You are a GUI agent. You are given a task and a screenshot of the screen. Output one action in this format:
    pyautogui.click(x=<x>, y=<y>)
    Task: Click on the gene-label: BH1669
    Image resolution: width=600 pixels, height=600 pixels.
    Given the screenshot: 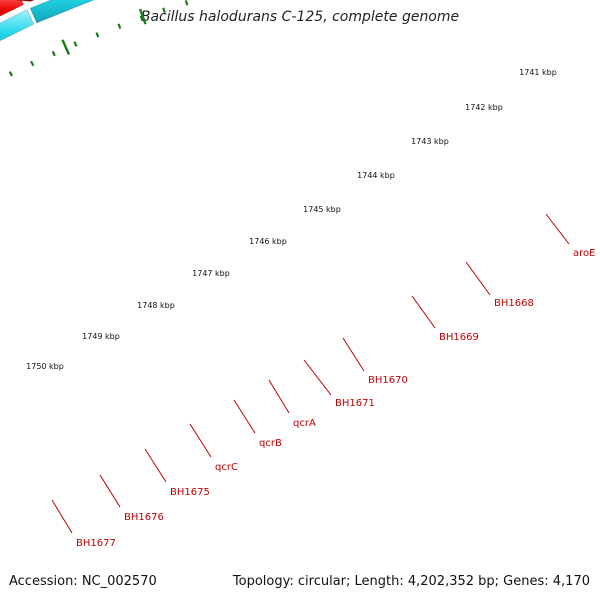 What is the action you would take?
    pyautogui.click(x=459, y=337)
    